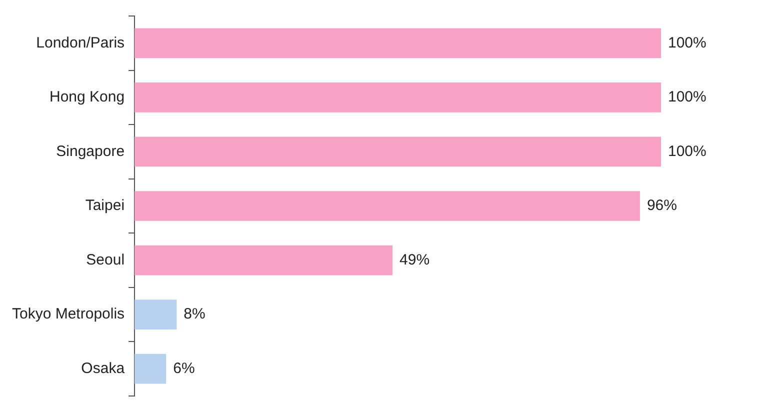  Describe the element at coordinates (68, 314) in the screenshot. I see `y-tick-label: Tokyo Metropolis` at that location.